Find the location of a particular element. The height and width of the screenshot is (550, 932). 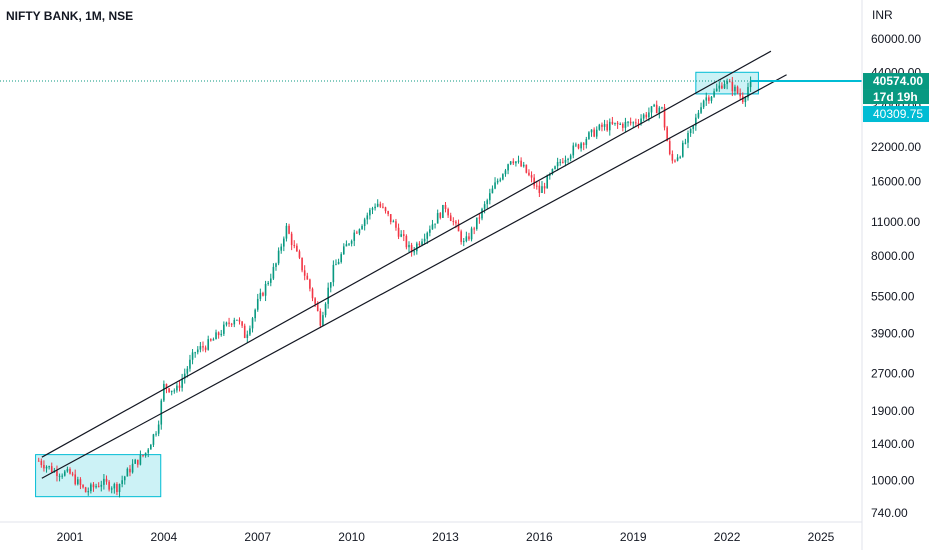

countdown-badge-label: 17d 19h is located at coordinates (895, 97).